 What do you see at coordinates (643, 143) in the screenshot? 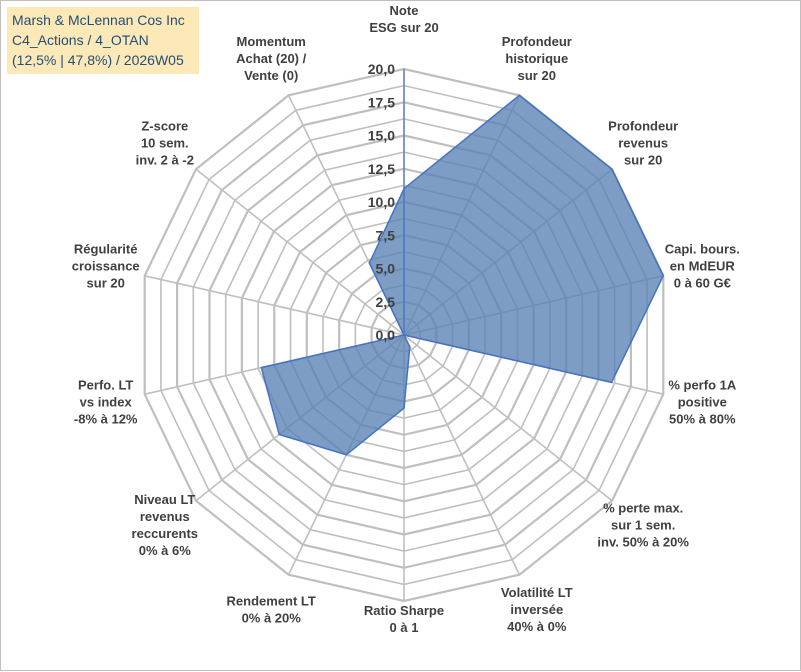
I see `axis-label-profondeur: Profondeur revenus sur 20` at bounding box center [643, 143].